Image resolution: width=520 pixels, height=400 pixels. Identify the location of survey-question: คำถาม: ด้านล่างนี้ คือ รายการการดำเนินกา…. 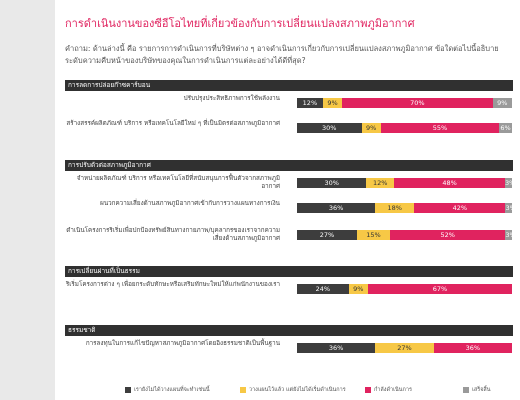
(282, 54).